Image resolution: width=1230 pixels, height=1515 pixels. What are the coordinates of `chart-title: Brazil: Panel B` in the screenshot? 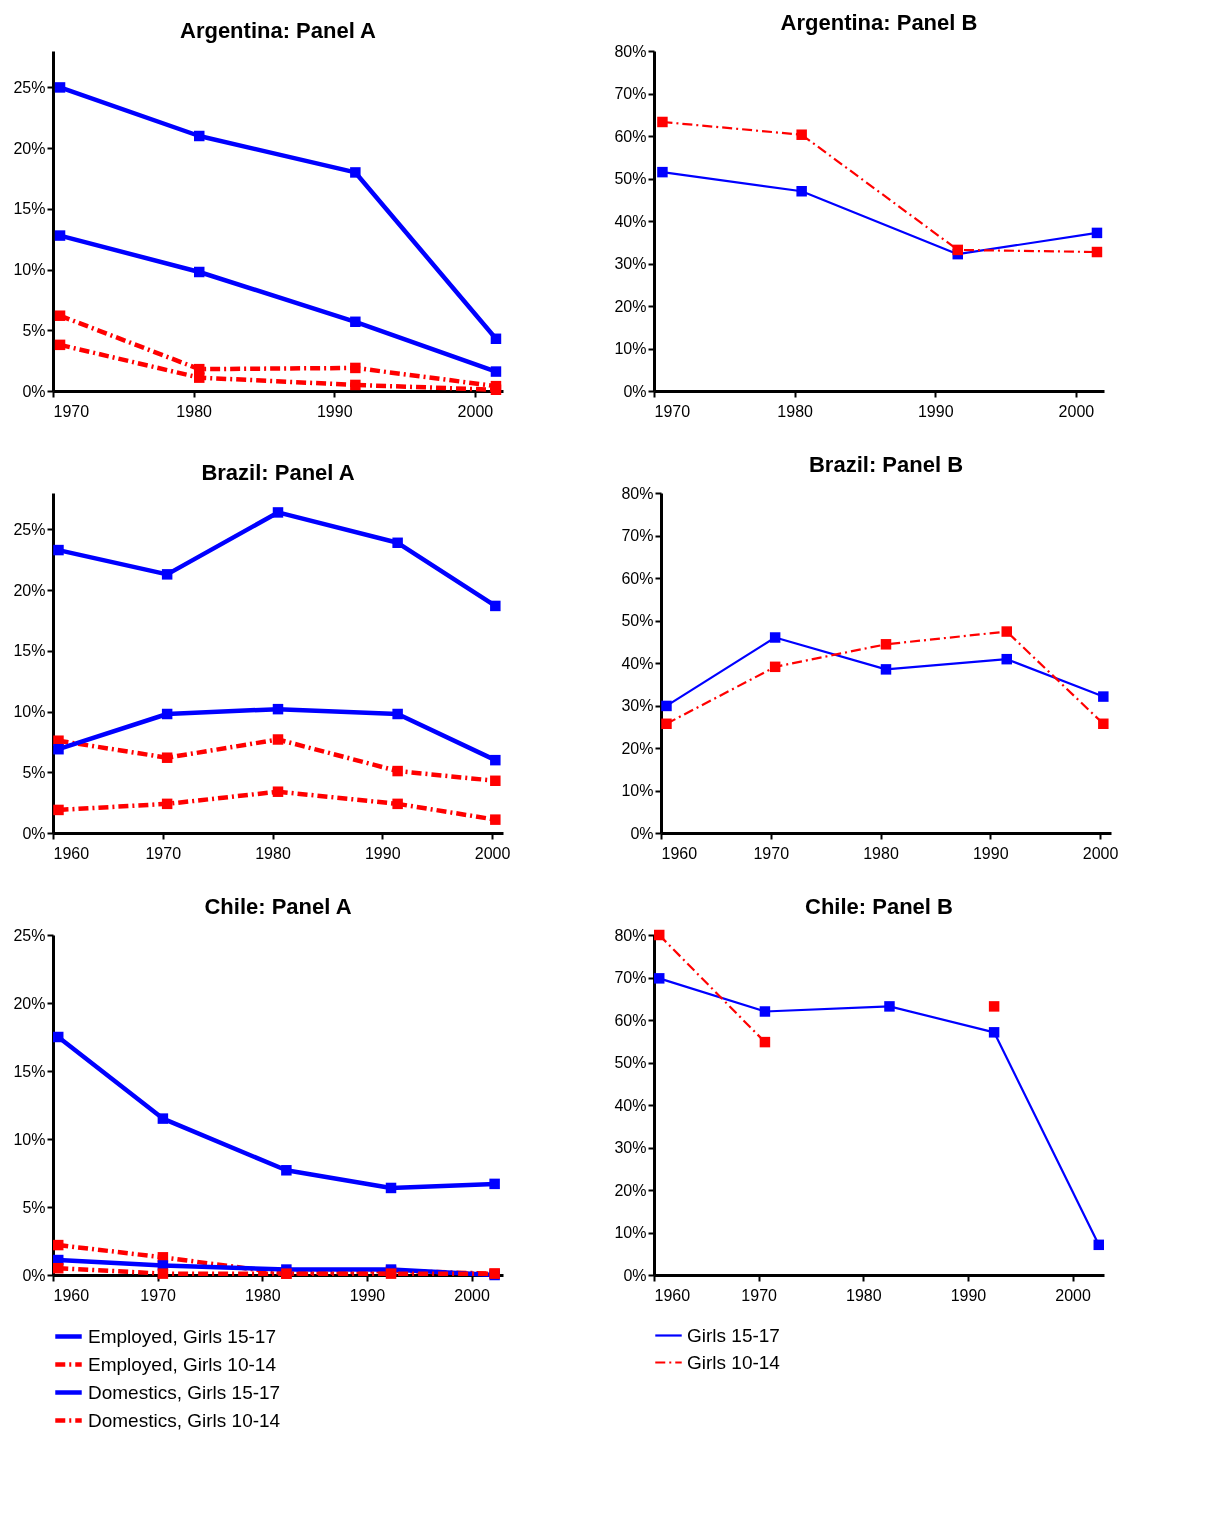 It's located at (886, 464).